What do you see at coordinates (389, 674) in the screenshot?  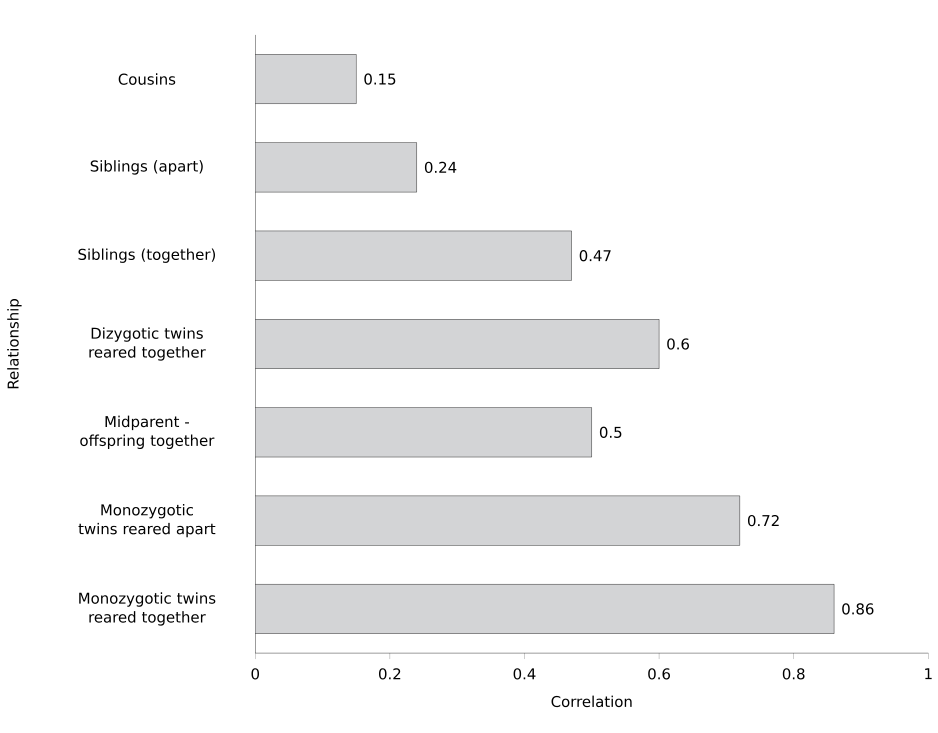 I see `x-tick-label: 0.2` at bounding box center [389, 674].